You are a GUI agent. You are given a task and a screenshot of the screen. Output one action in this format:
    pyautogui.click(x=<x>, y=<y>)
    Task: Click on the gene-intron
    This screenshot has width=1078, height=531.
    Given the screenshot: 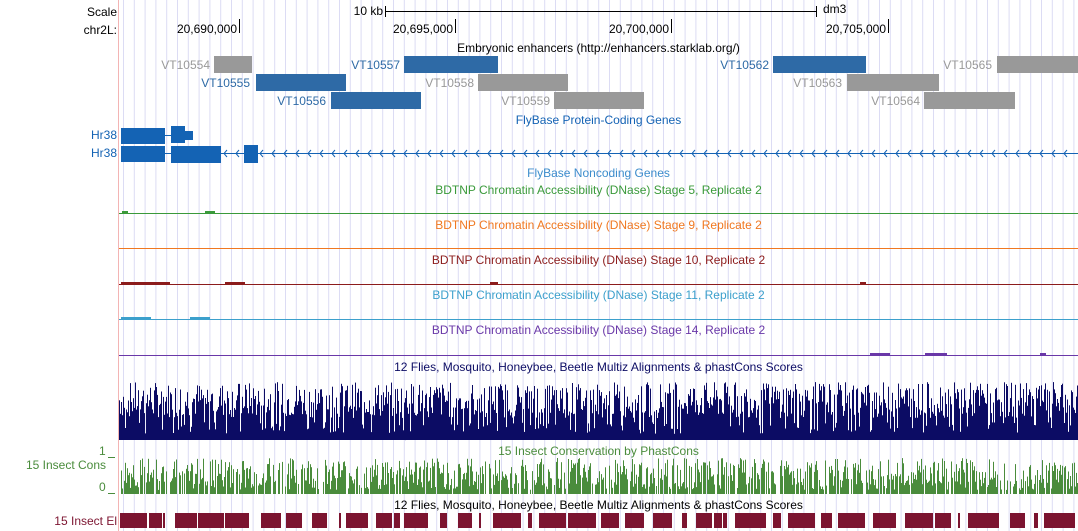 What is the action you would take?
    pyautogui.click(x=168, y=135)
    